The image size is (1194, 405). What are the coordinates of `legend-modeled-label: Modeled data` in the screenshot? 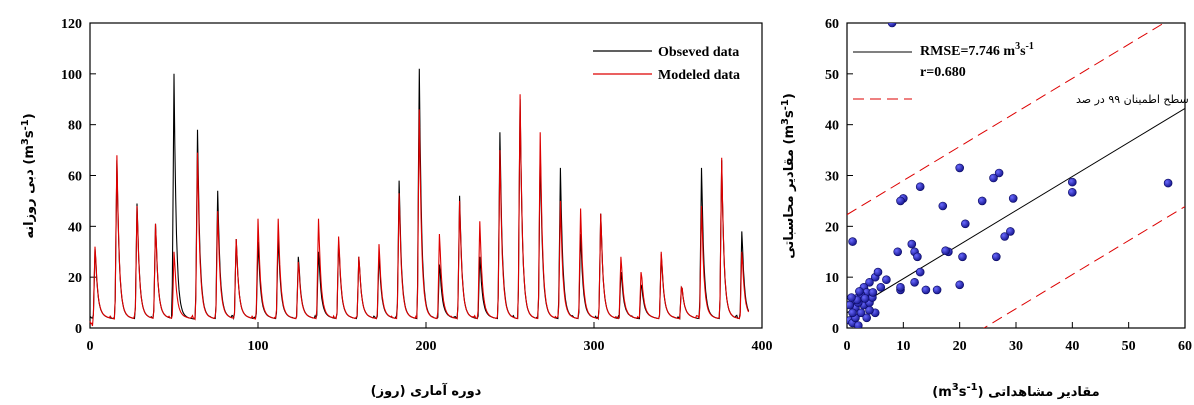 It's located at (699, 75).